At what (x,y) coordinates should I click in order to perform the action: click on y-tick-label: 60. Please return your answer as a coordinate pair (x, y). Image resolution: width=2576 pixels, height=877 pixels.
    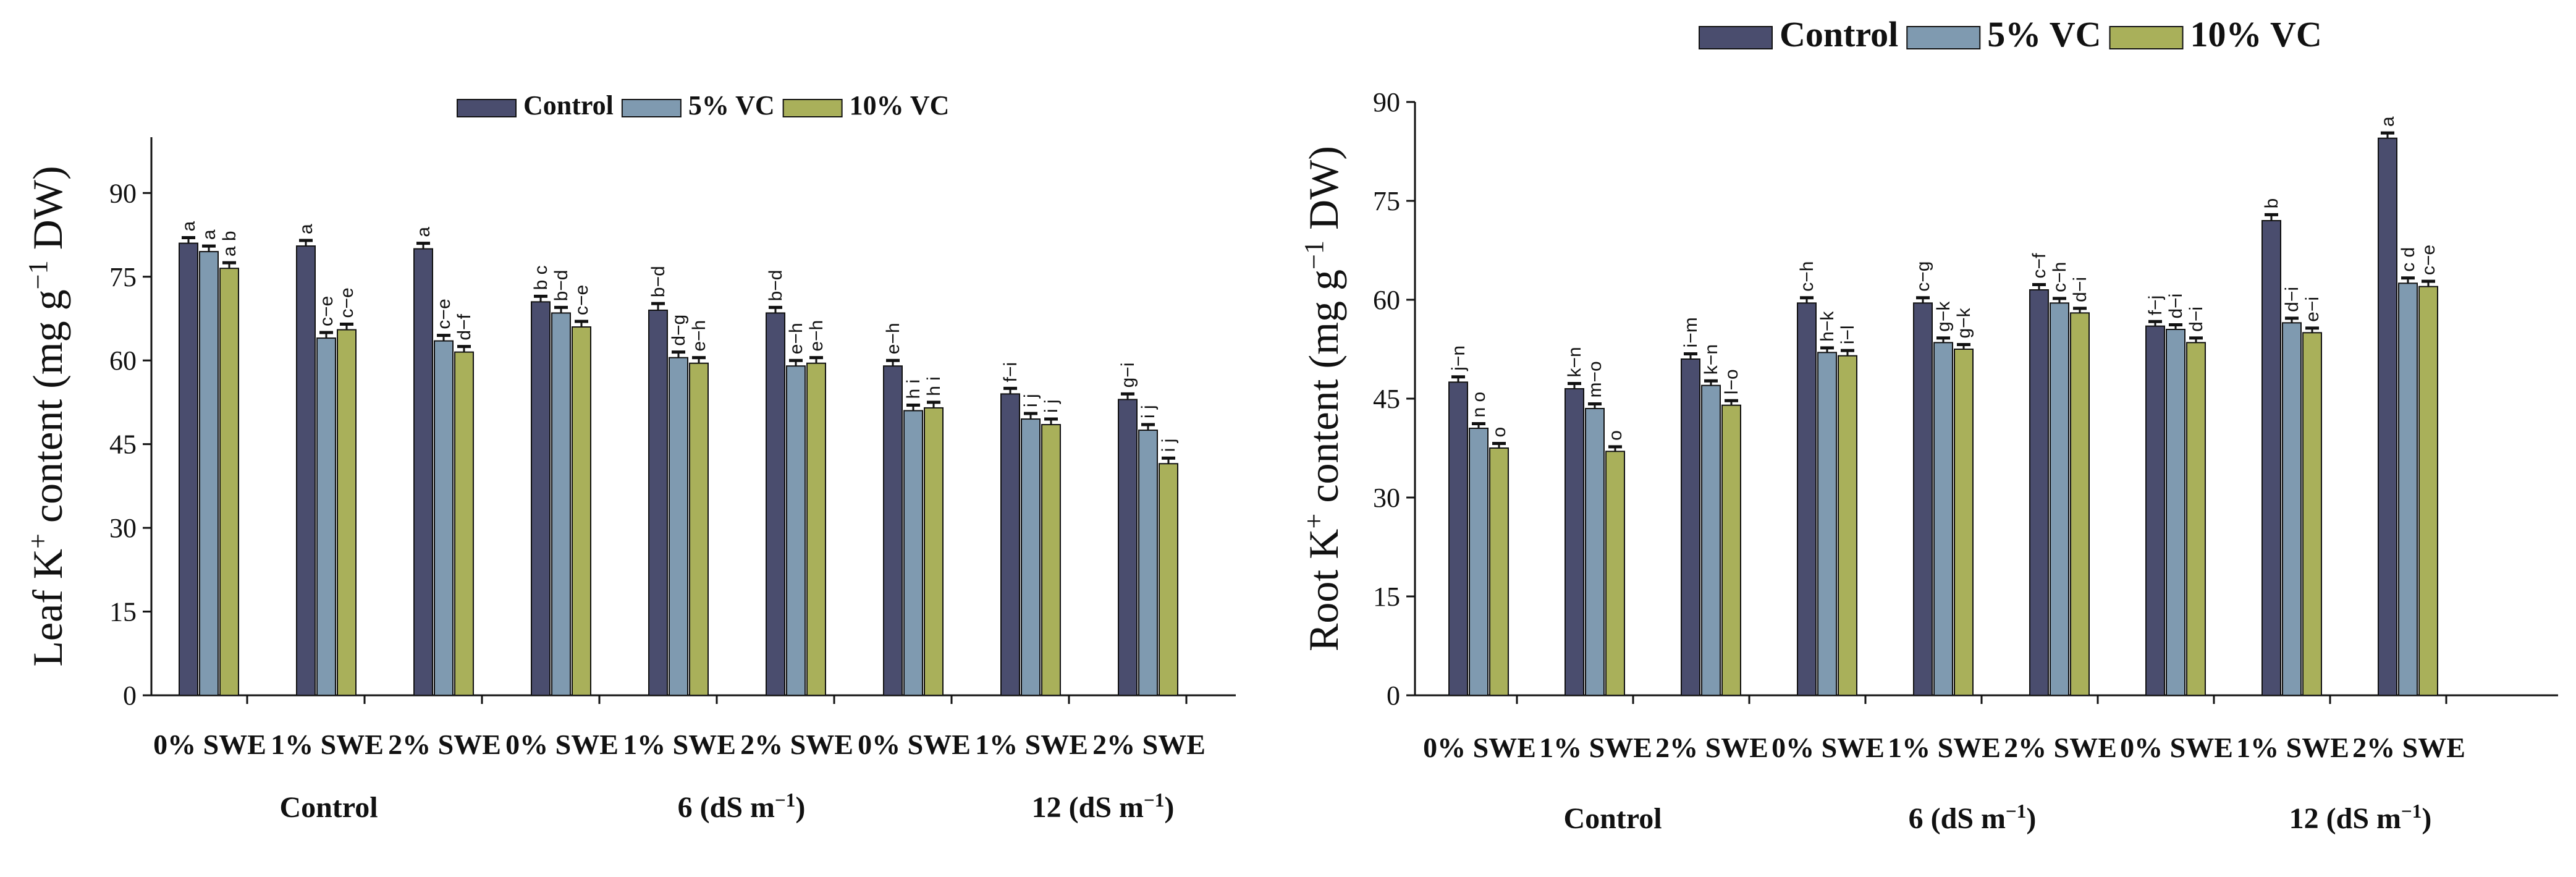
    Looking at the image, I should click on (123, 360).